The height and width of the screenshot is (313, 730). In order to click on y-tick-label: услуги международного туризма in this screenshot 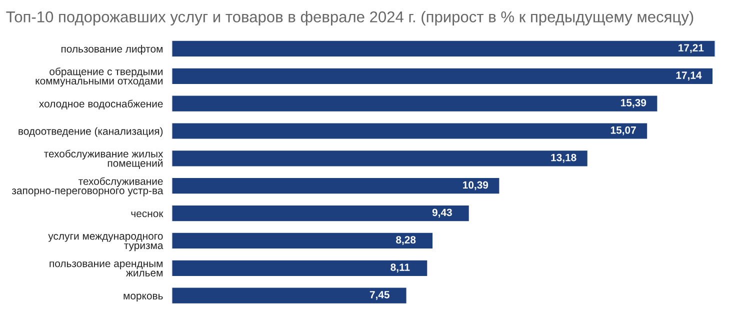, I will do `click(106, 243)`.